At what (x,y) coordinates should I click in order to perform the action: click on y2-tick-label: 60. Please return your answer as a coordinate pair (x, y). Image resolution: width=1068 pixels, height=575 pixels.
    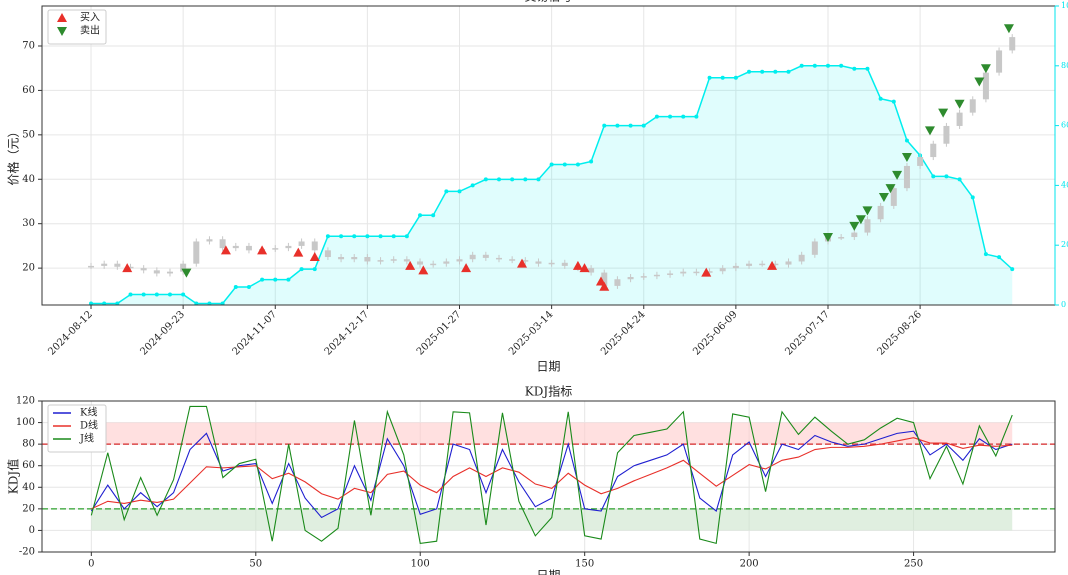
    Looking at the image, I should click on (1064, 125).